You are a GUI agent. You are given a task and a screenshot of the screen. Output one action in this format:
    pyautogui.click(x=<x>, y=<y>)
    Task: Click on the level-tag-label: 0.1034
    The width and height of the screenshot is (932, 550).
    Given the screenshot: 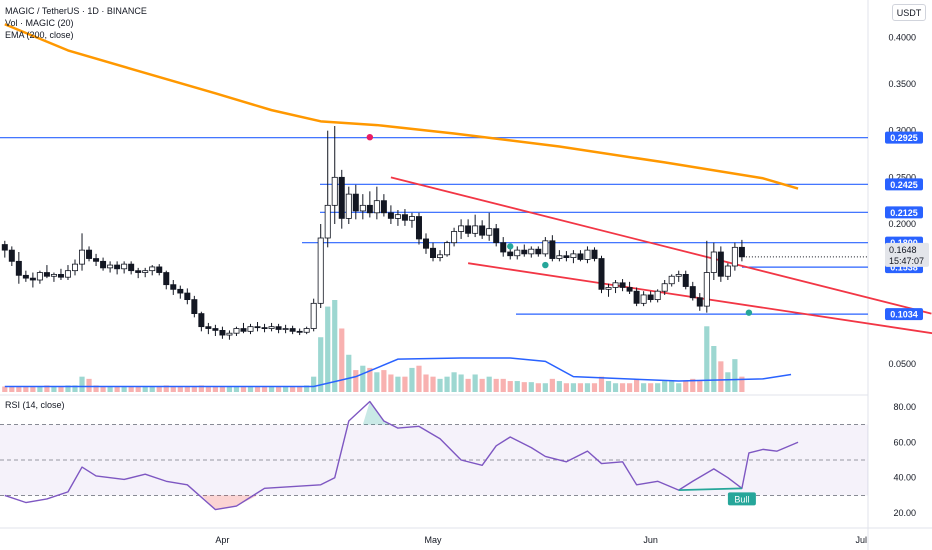 What is the action you would take?
    pyautogui.click(x=904, y=315)
    